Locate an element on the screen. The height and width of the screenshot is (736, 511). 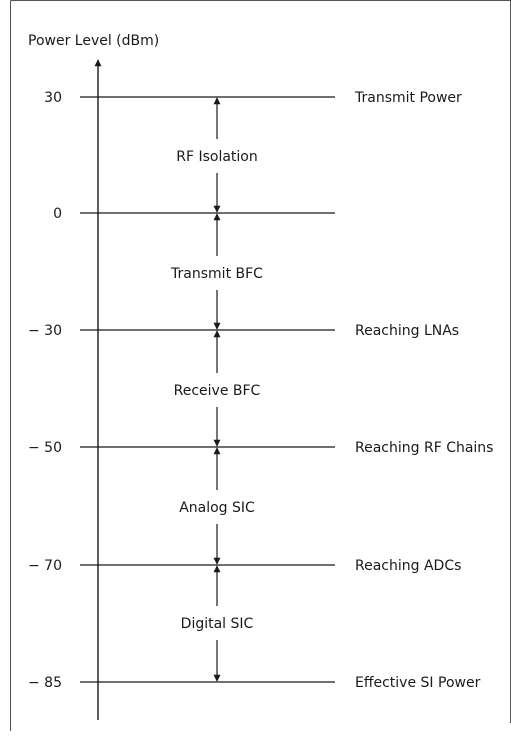
level-label: Effective SI Power is located at coordinates (418, 683).